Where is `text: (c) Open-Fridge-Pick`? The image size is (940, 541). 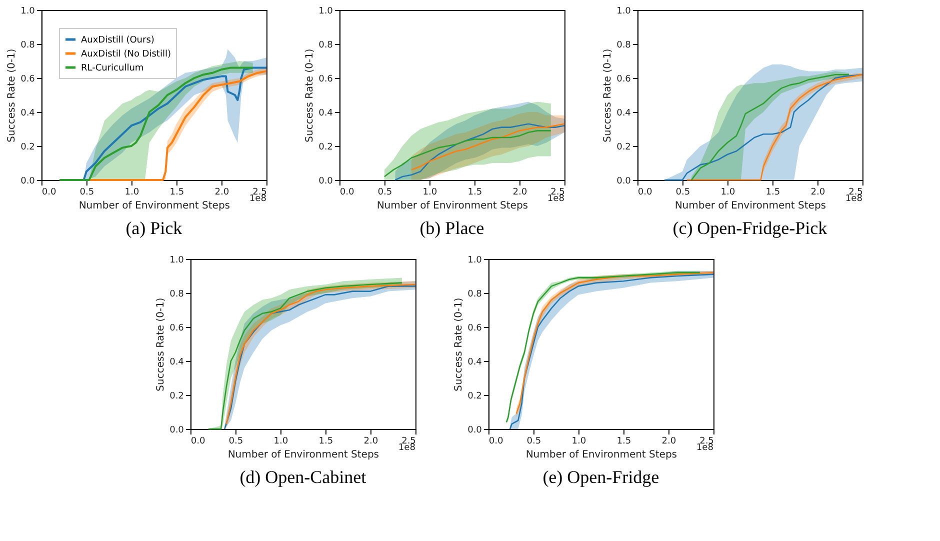
text: (c) Open-Fridge-Pick is located at coordinates (750, 228).